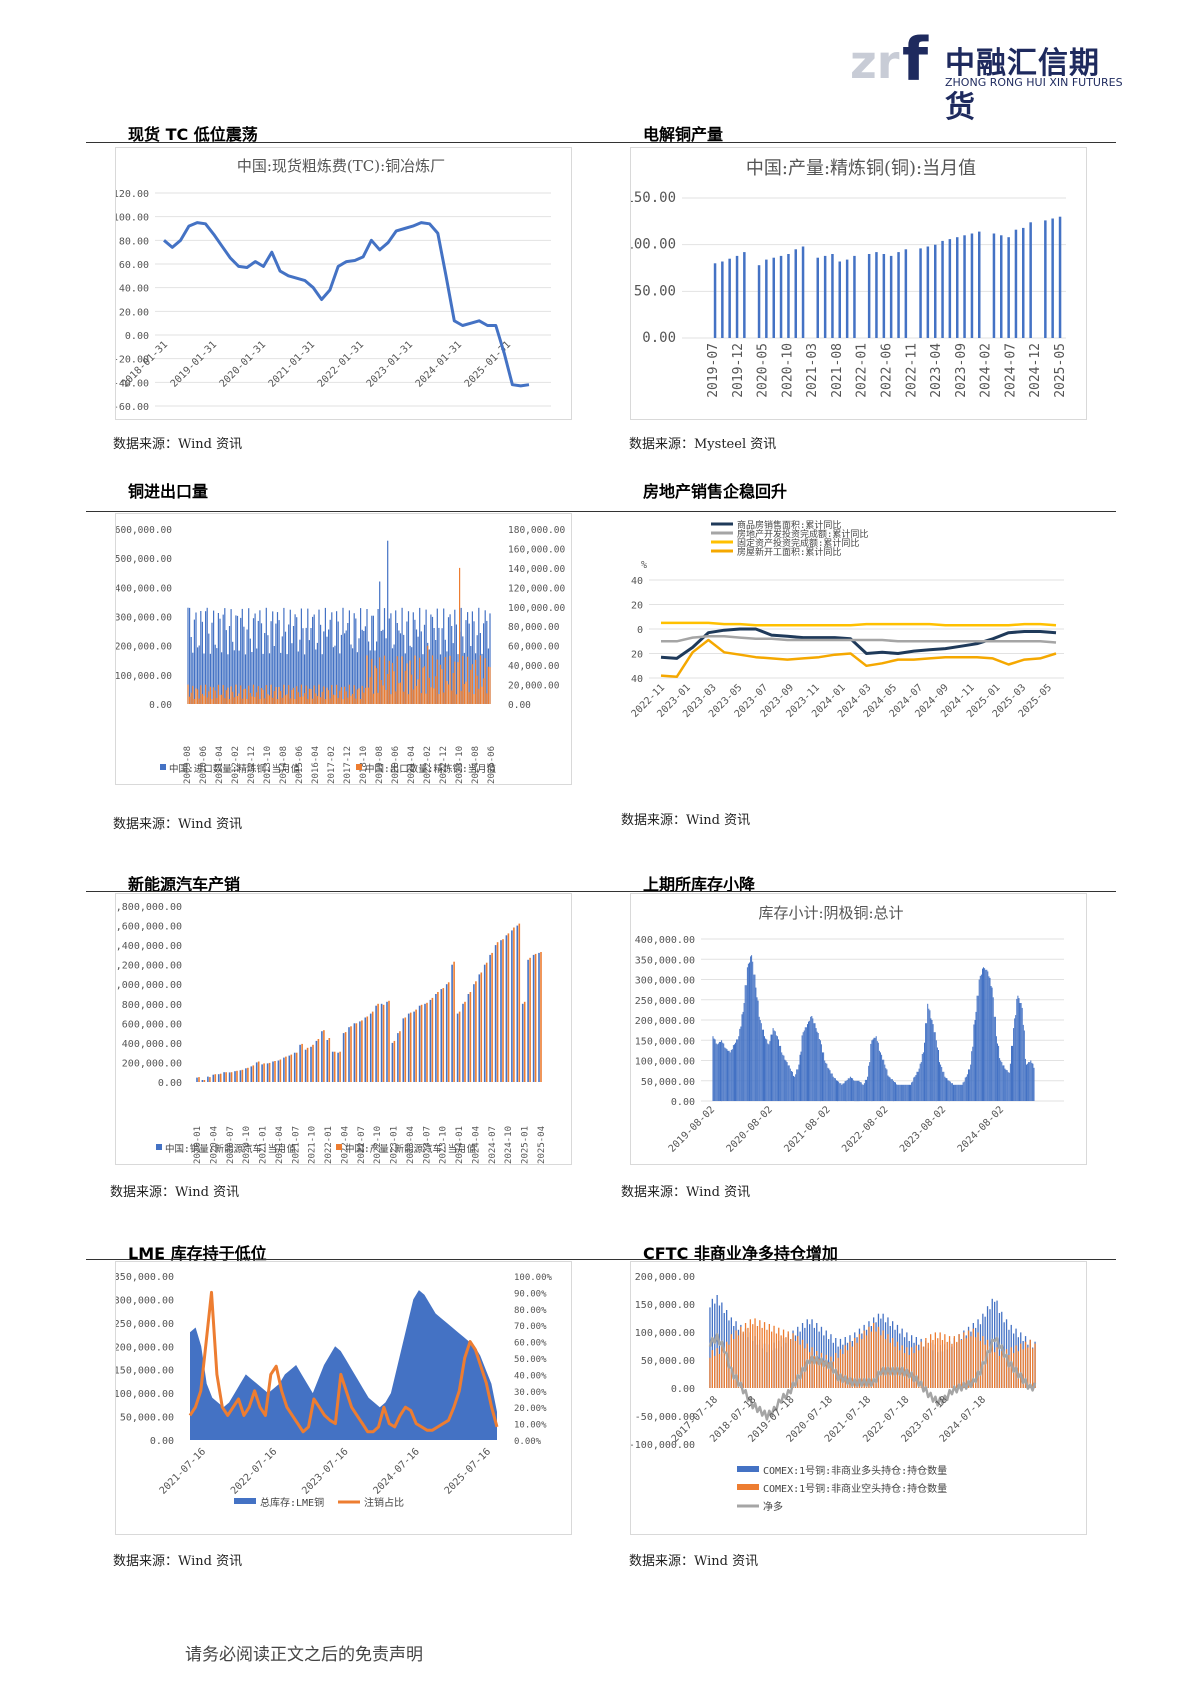 This screenshot has height=1683, width=1190. What do you see at coordinates (493, 1145) in the screenshot?
I see `x-tick-label: 2024-07` at bounding box center [493, 1145].